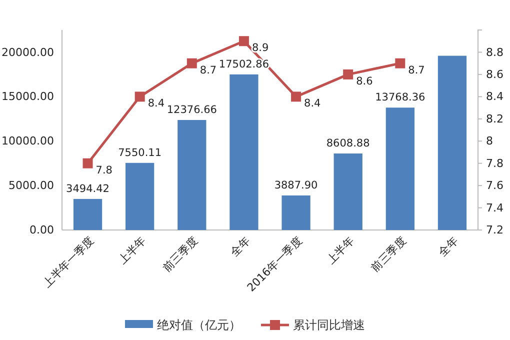 Image resolution: width=510 pixels, height=340 pixels. I want to click on y2-tick-label: 8.4, so click(495, 97).